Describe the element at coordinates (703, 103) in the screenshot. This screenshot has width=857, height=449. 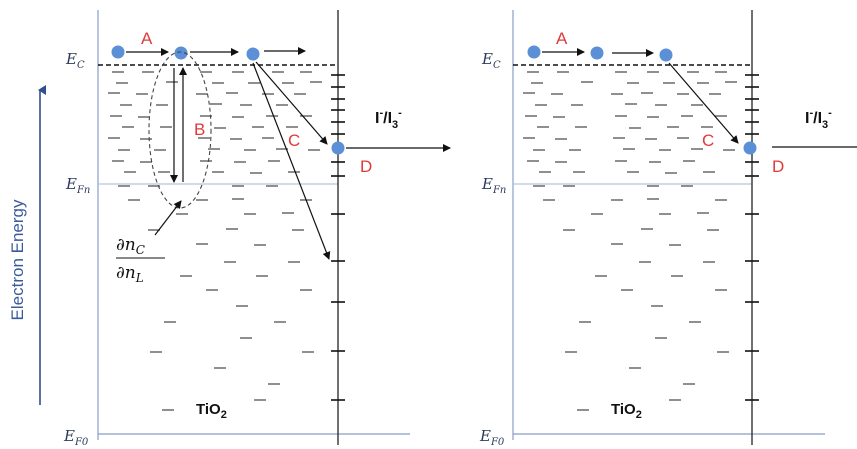
I see `right-recombination-arrow-c` at that location.